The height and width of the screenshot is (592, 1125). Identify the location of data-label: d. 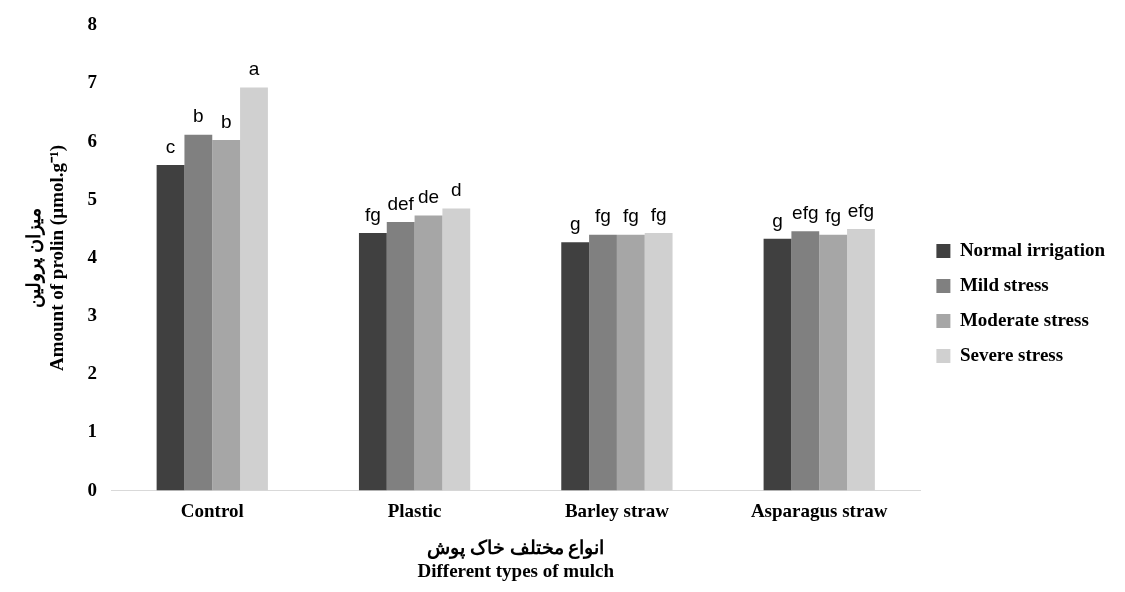
(456, 190).